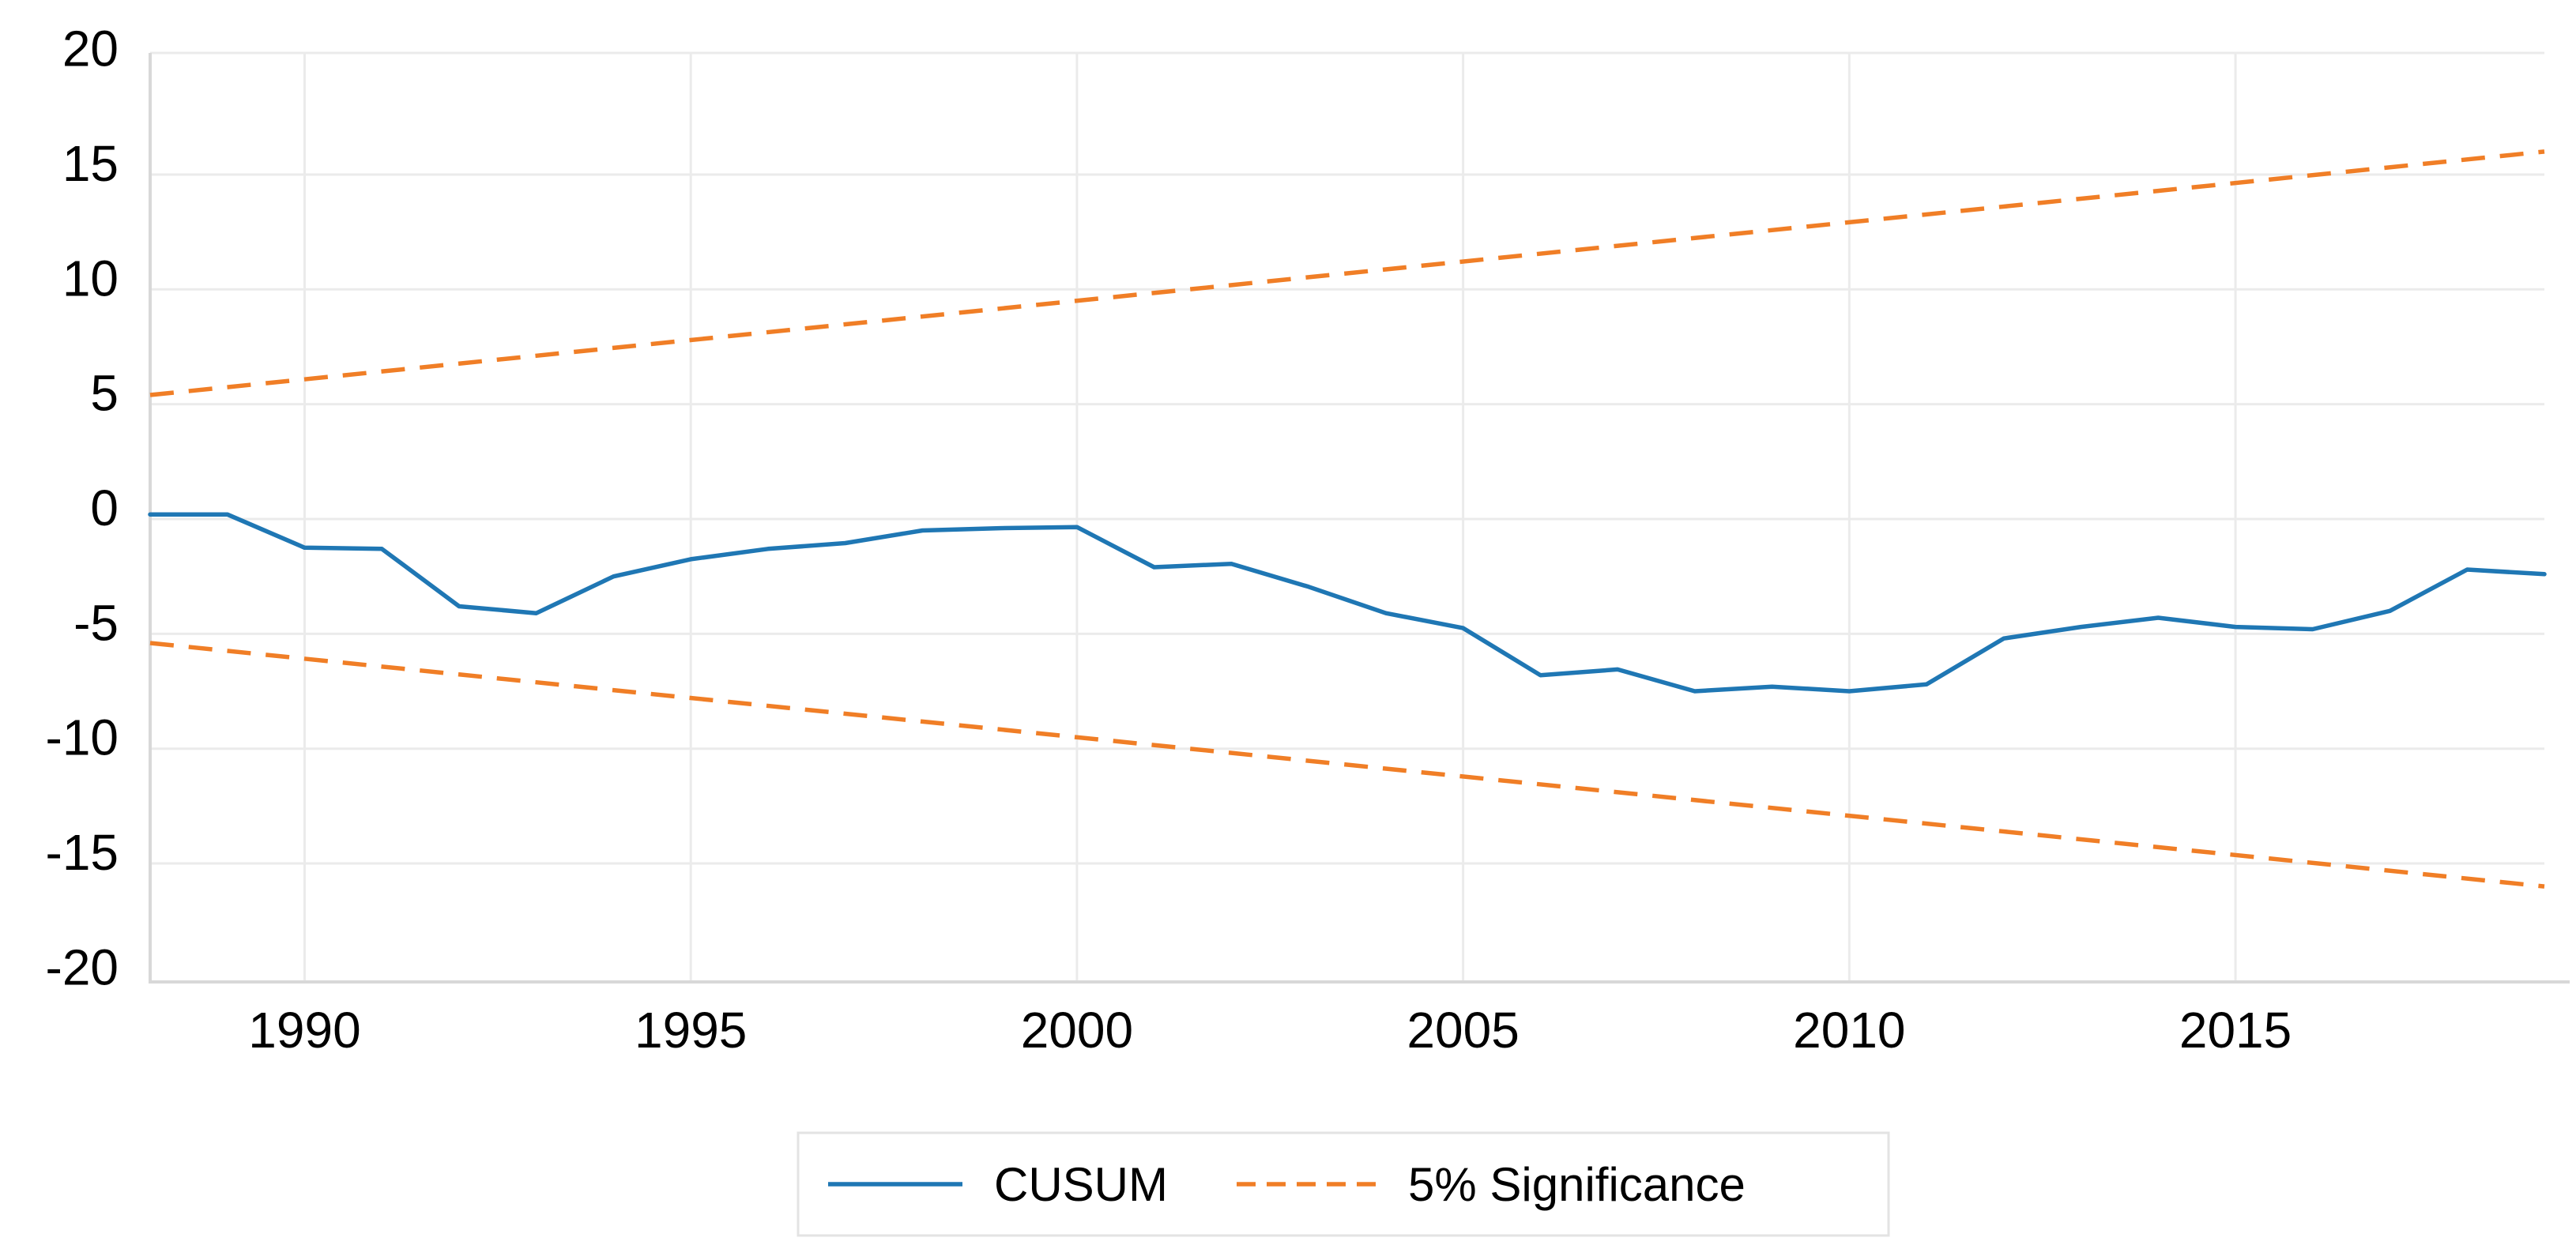 This screenshot has width=2576, height=1245. Describe the element at coordinates (1081, 1184) in the screenshot. I see `legend-cusum-label: CUSUM` at that location.